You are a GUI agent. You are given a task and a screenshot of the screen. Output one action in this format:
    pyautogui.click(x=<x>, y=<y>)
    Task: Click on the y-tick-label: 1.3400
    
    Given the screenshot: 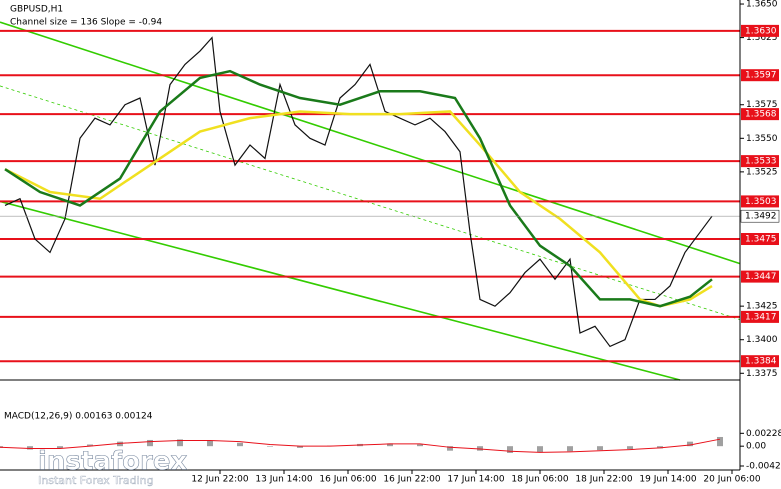 What is the action you would take?
    pyautogui.click(x=762, y=340)
    